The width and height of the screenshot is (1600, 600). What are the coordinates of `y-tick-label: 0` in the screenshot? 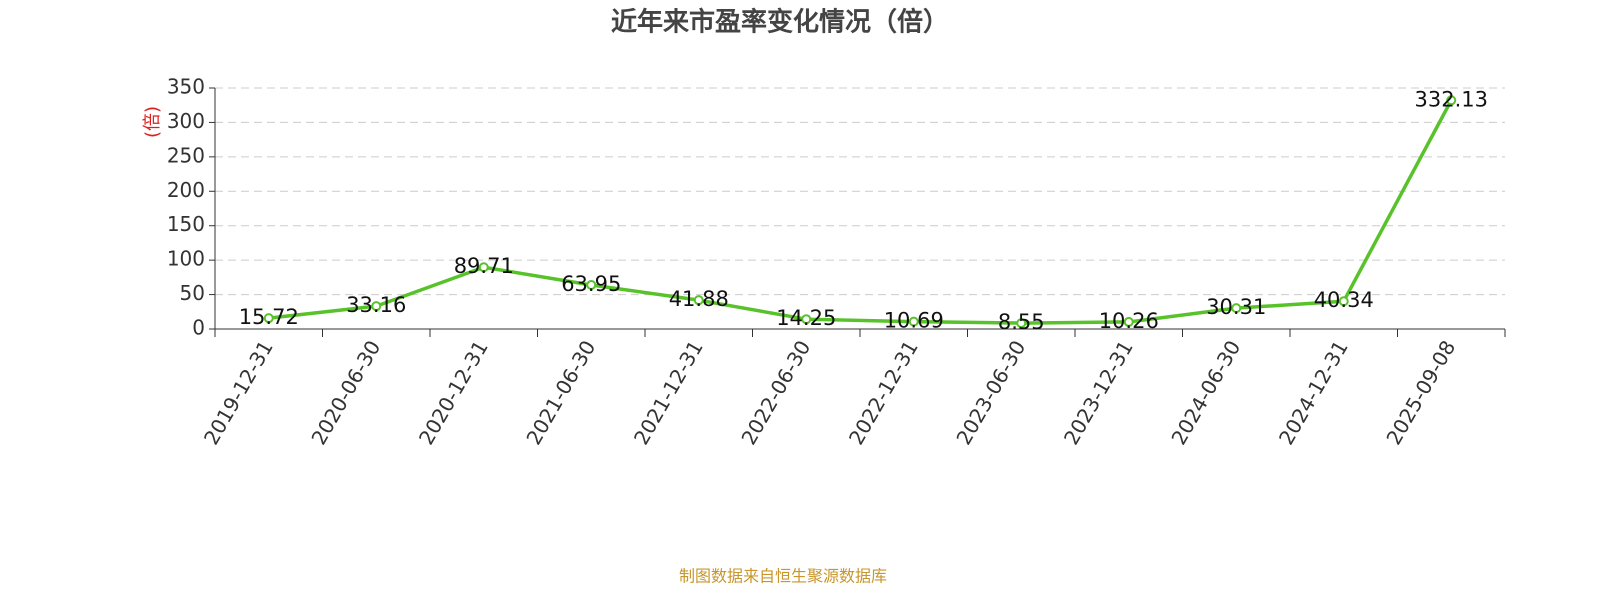 It's located at (198, 328).